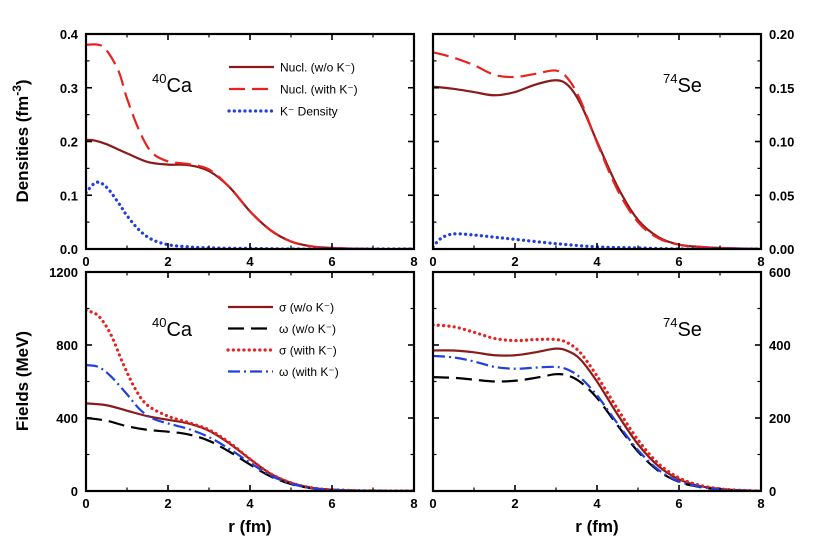  Describe the element at coordinates (63, 272) in the screenshot. I see `y-tick-label: 1200` at that location.